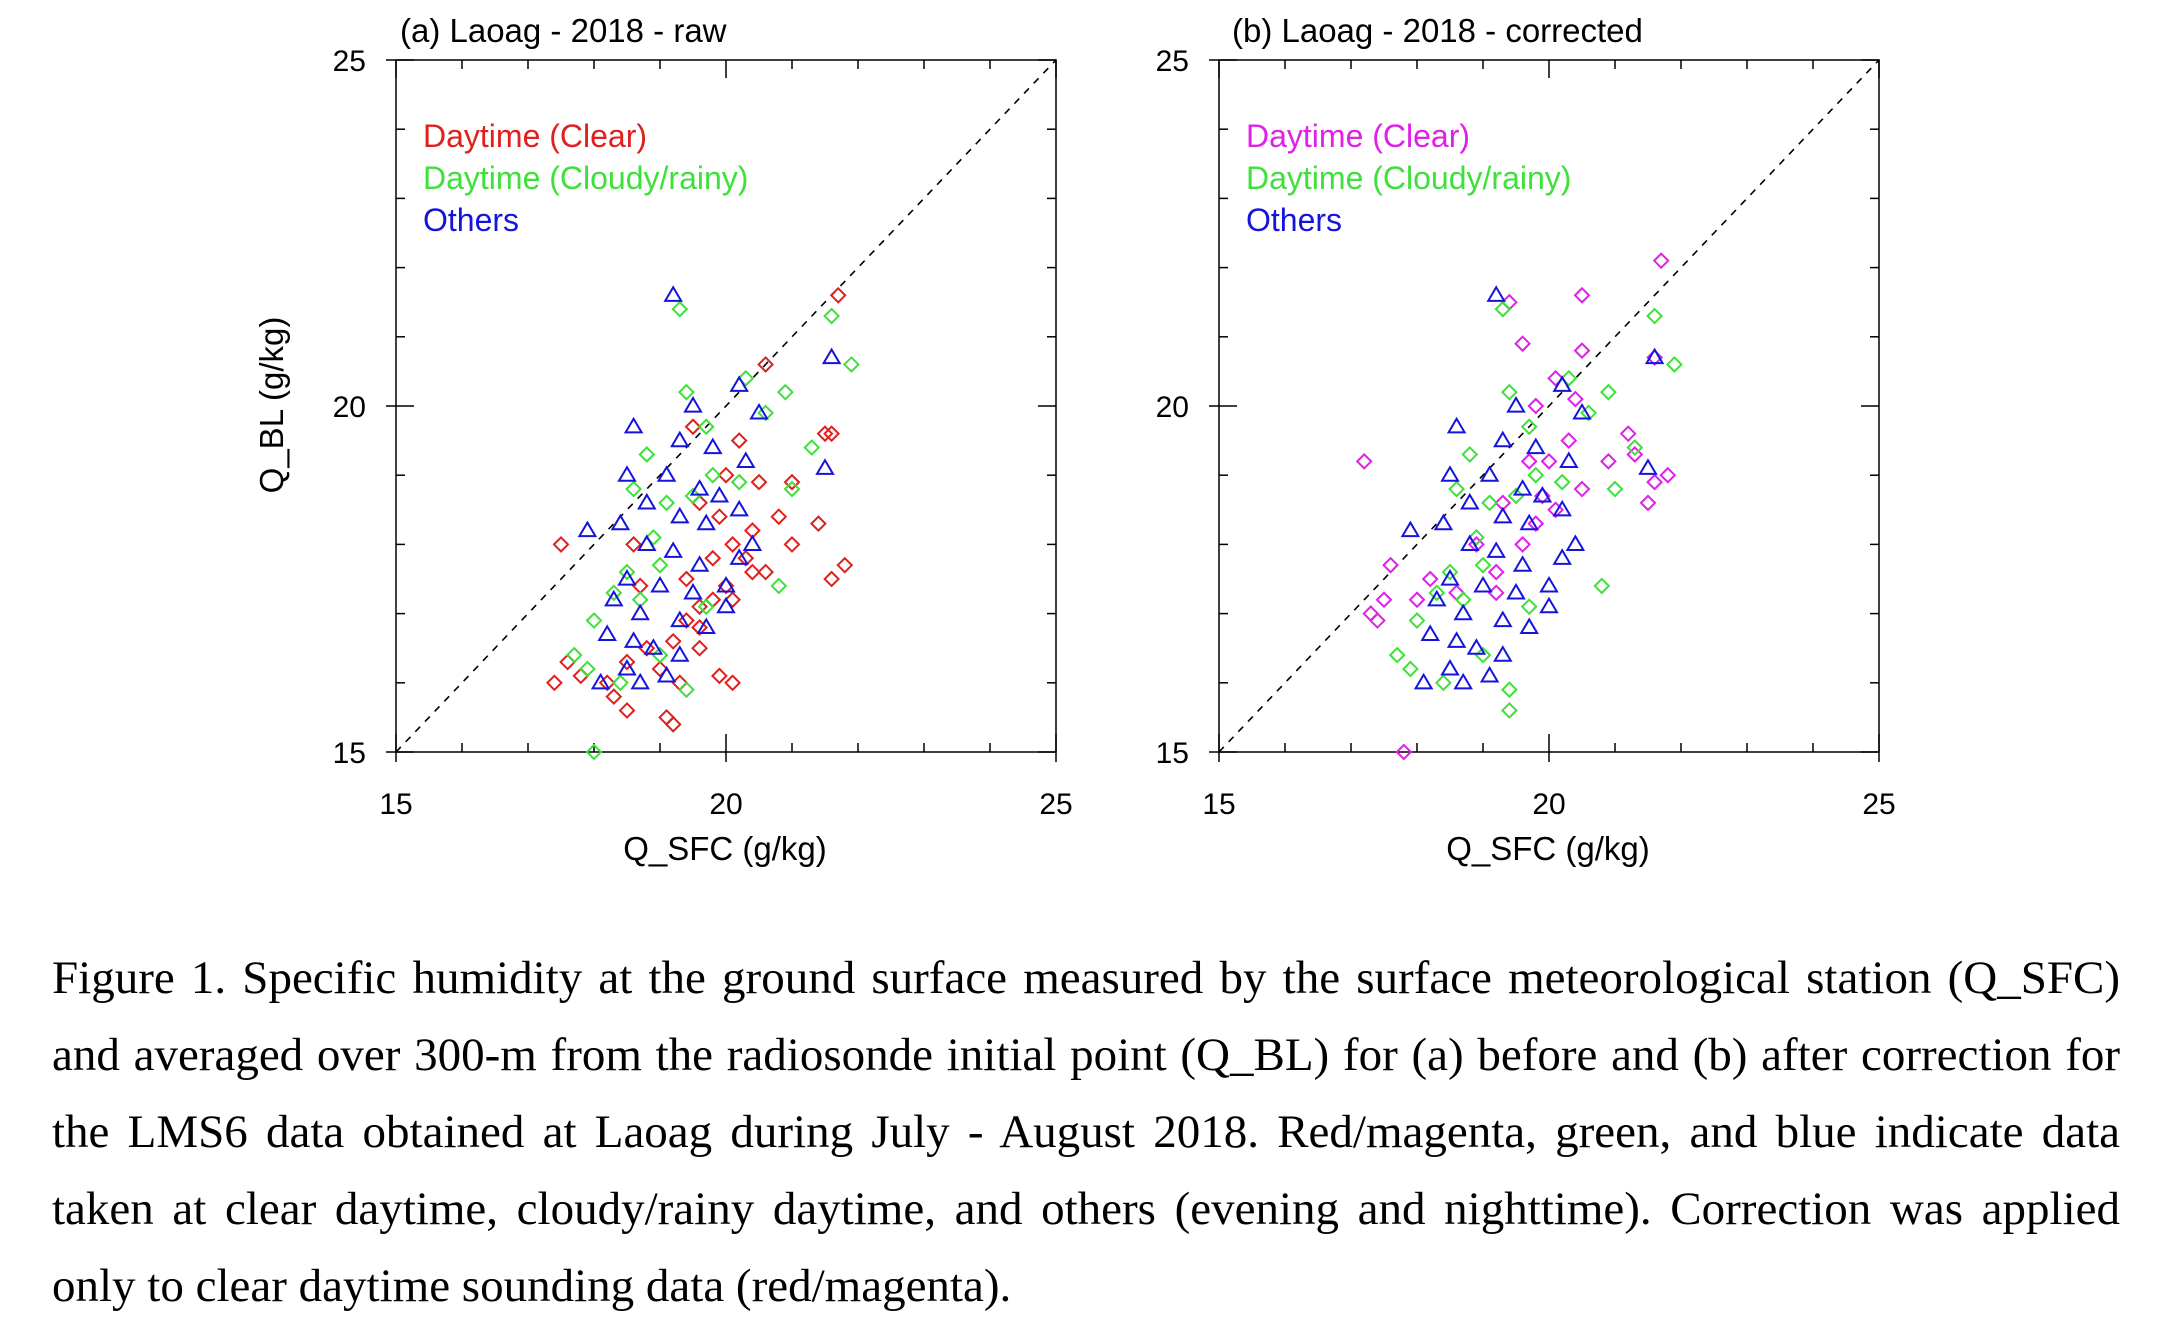 This screenshot has width=2161, height=1329. I want to click on panel-a-legend-others: Others, so click(471, 220).